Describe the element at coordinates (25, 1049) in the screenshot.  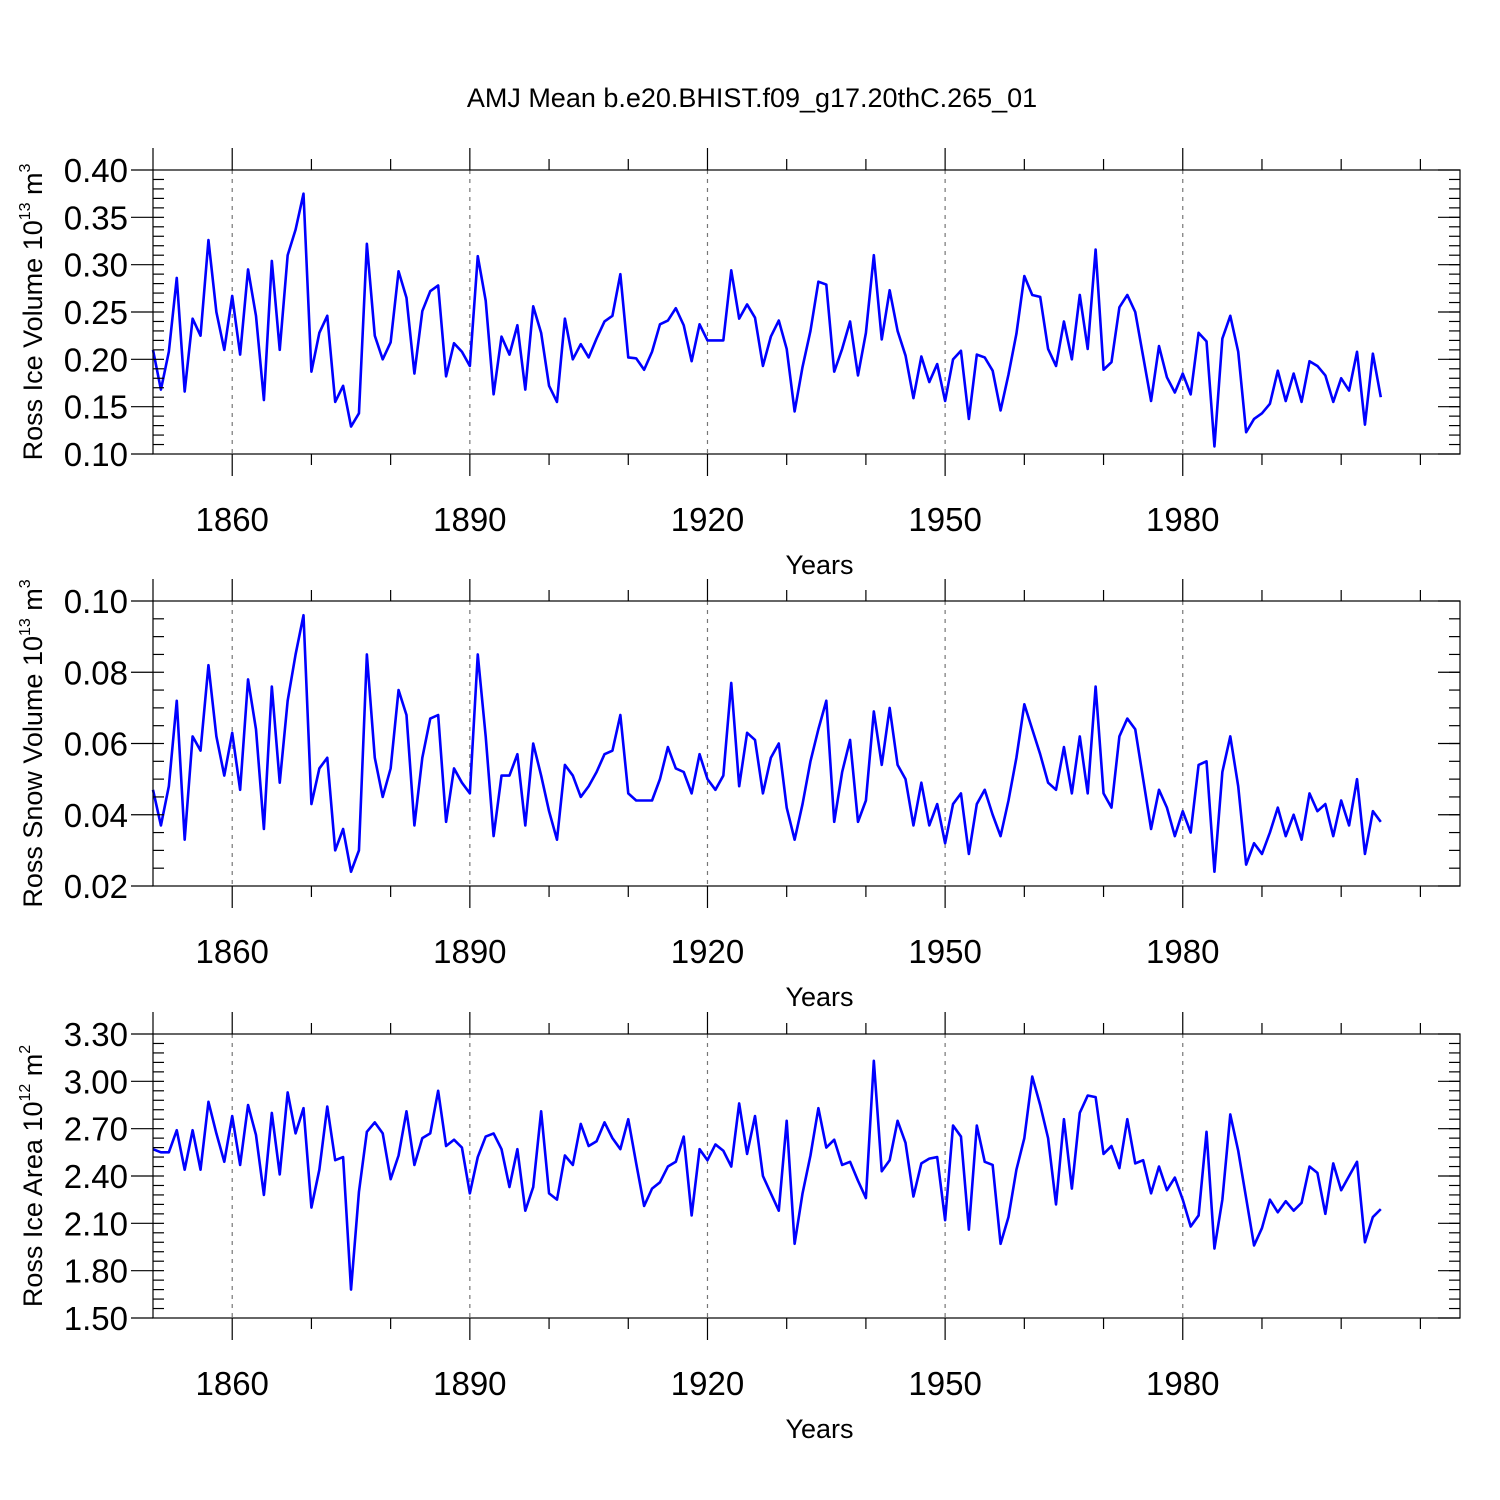
I see `y-axis-label-unit-exponent: 2` at that location.